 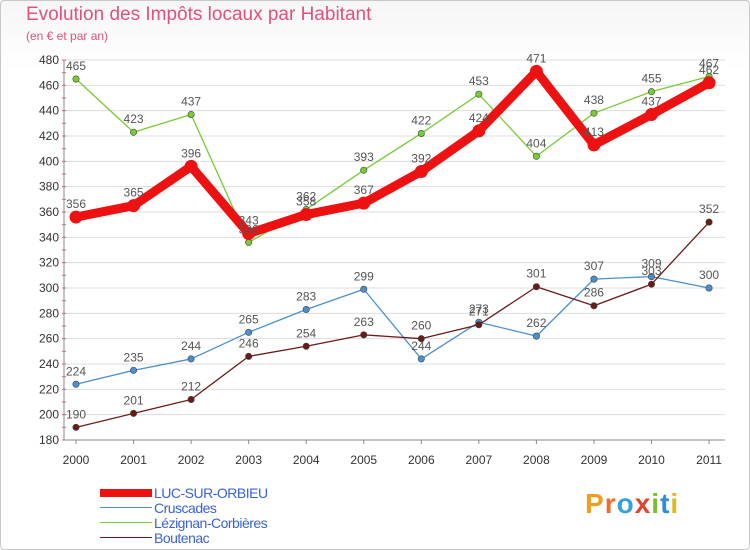 I want to click on logo-letter: i, so click(x=675, y=503).